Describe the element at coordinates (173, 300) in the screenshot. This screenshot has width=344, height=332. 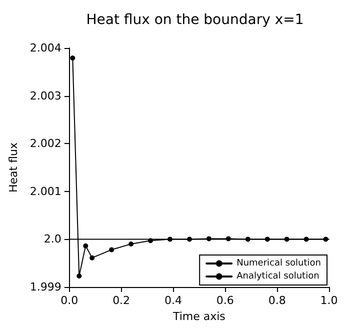
I see `x-tick-label: 0.4` at that location.